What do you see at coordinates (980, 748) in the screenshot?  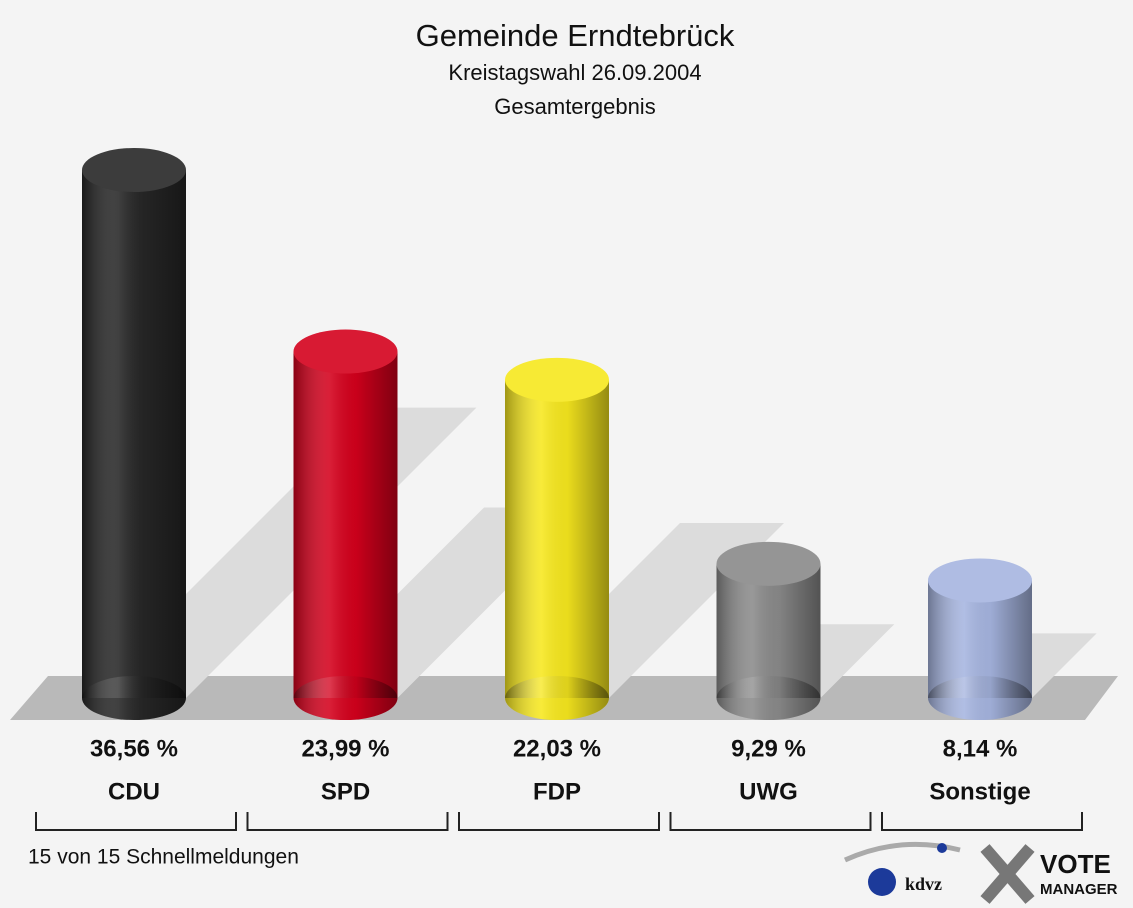 I see `value-label: 8,14 %` at bounding box center [980, 748].